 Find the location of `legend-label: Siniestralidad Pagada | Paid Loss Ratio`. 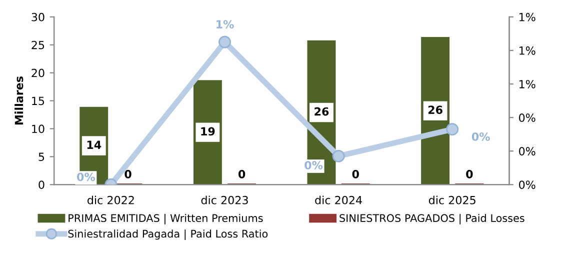

legend-label: Siniestralidad Pagada | Paid Loss Ratio is located at coordinates (168, 235).